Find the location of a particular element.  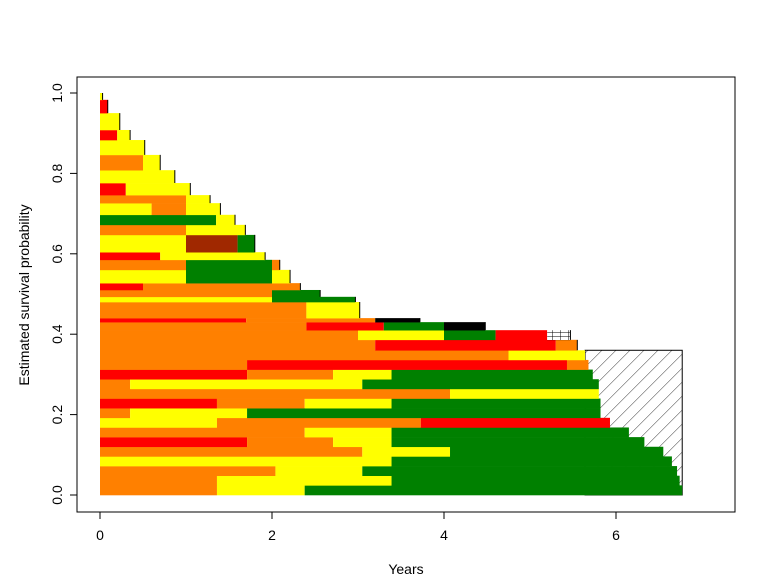

y-tick-label: 0.8 is located at coordinates (57, 173).